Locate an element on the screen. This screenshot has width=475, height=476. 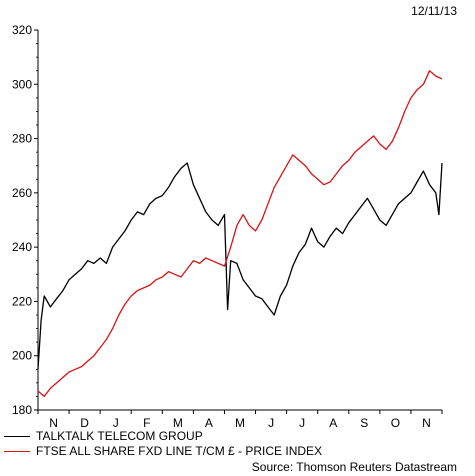
y-tick-label-2: 220 is located at coordinates (22, 301).